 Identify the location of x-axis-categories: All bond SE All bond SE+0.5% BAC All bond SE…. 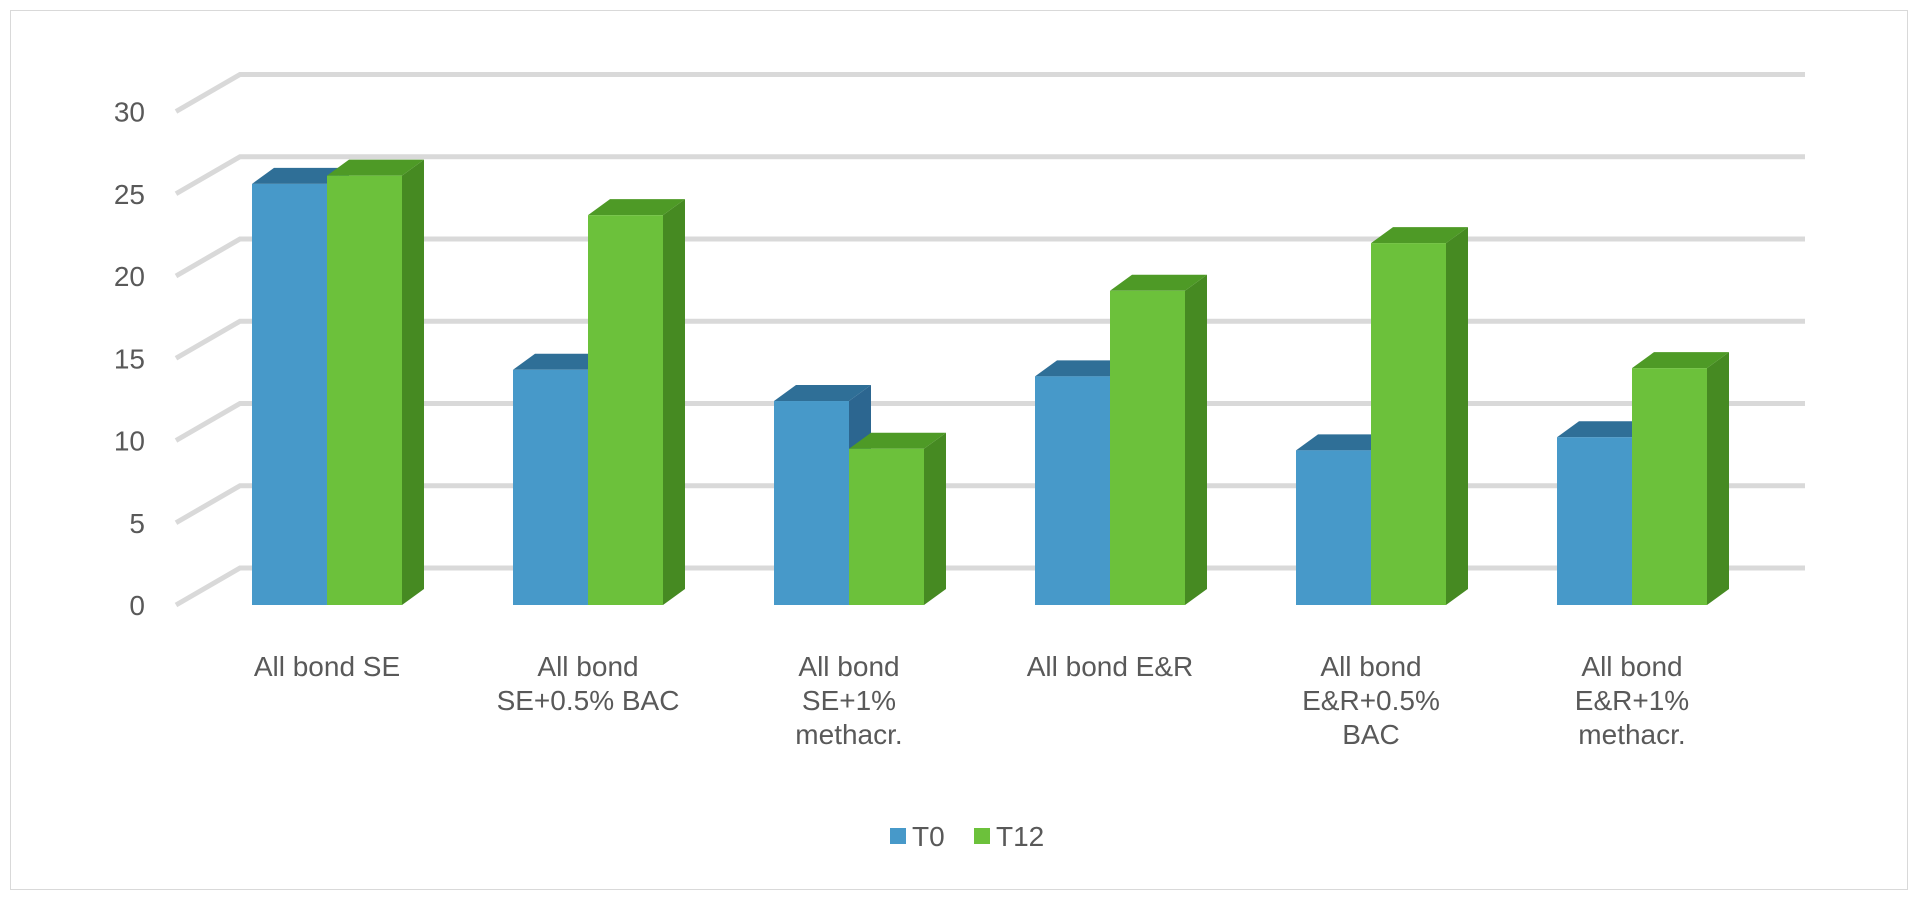
(971, 700).